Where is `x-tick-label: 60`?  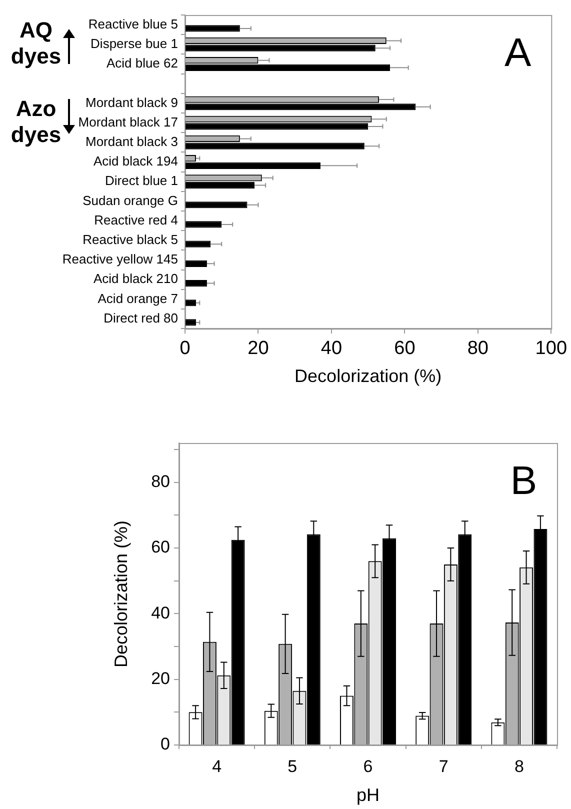
x-tick-label: 60 is located at coordinates (405, 349).